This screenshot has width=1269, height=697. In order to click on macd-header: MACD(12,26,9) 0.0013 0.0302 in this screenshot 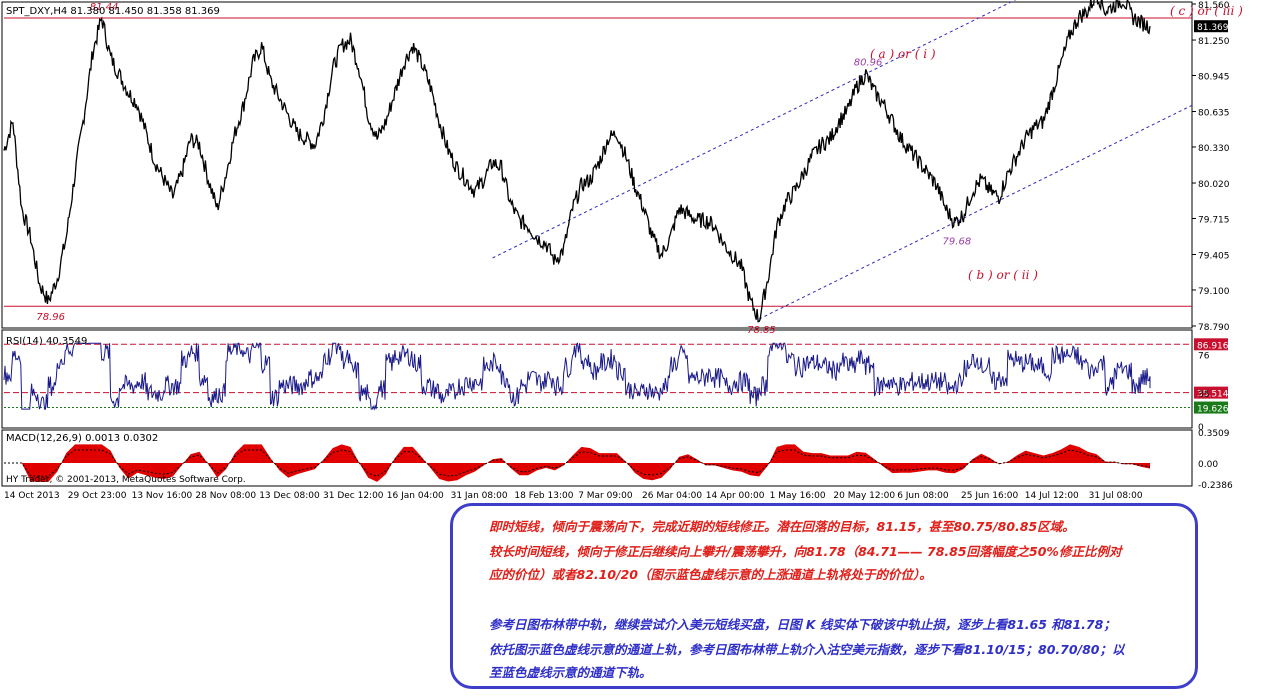, I will do `click(82, 438)`.